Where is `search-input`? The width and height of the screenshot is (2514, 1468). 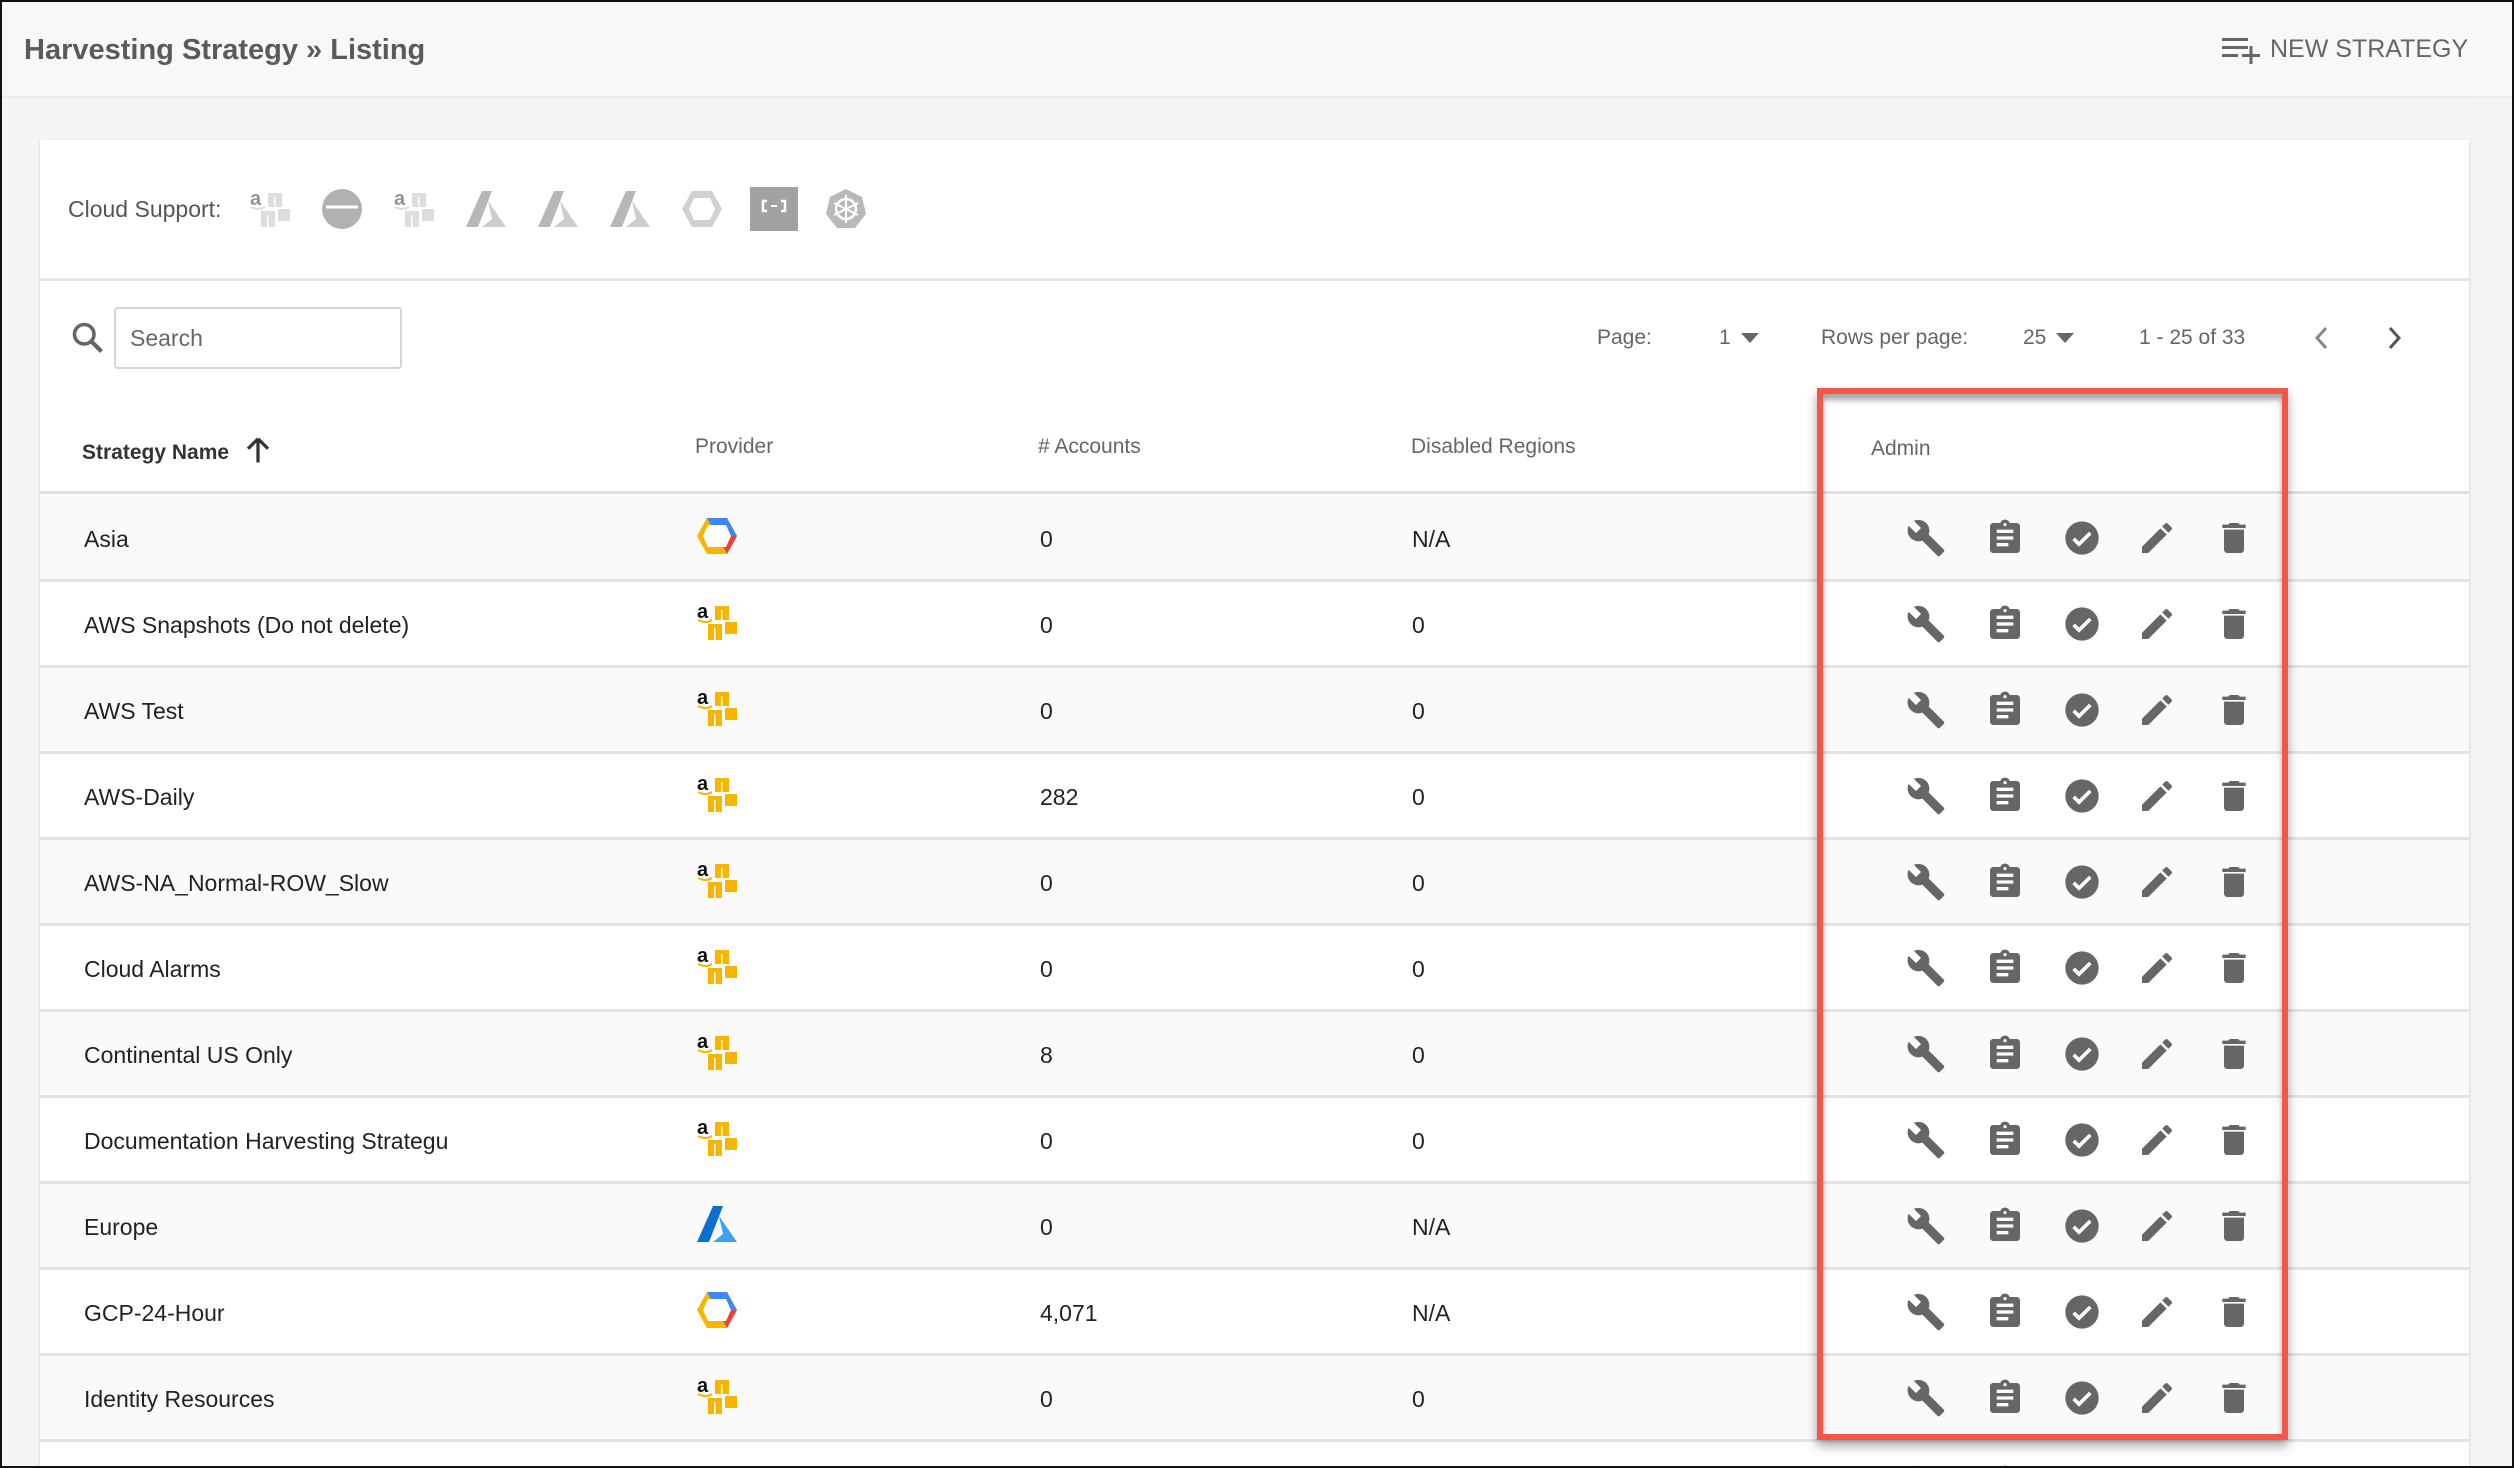 search-input is located at coordinates (258, 338).